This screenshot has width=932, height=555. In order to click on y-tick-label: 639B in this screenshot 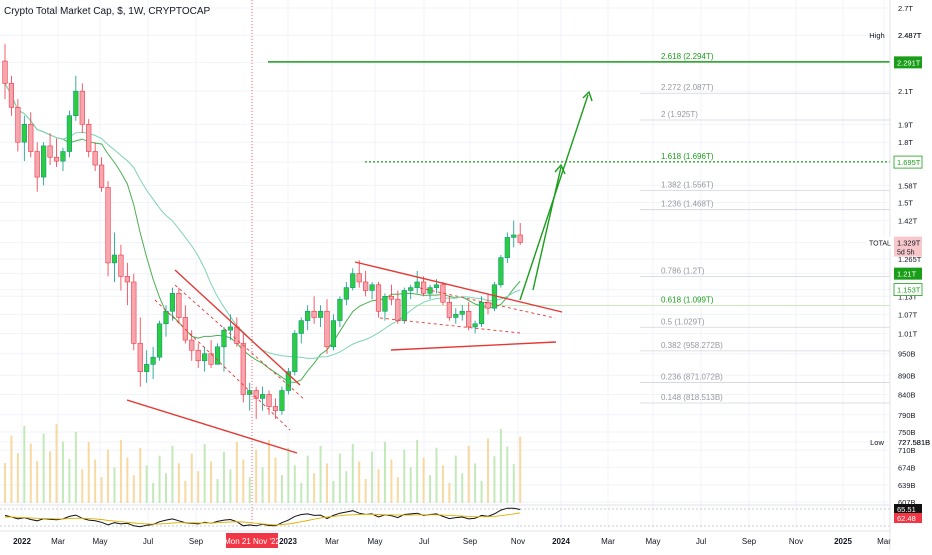, I will do `click(907, 485)`.